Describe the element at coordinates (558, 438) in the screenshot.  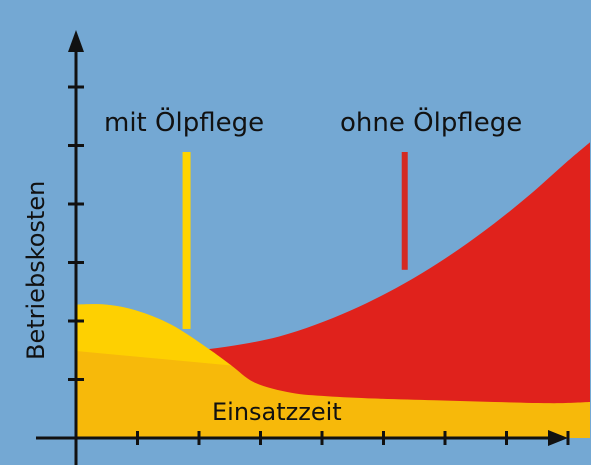
I see `x-axis-arrow-icon` at that location.